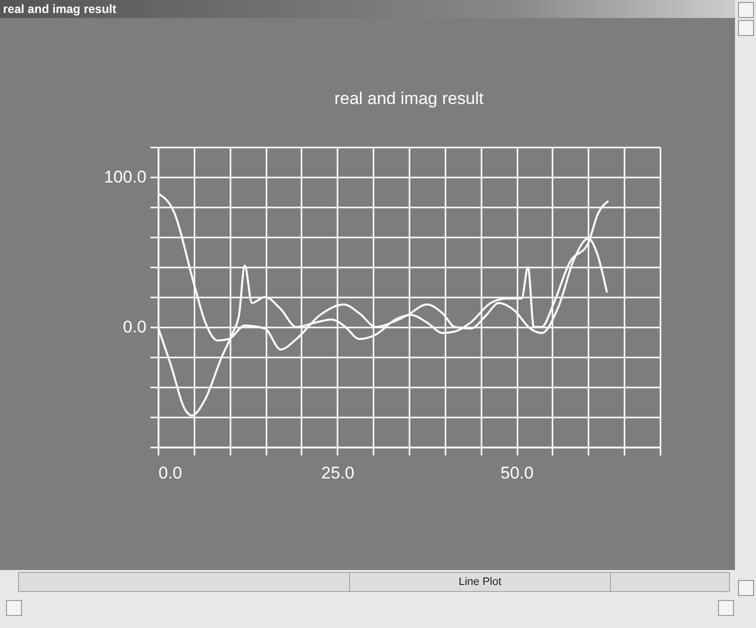  What do you see at coordinates (170, 473) in the screenshot?
I see `x-tick-label: 0.0` at bounding box center [170, 473].